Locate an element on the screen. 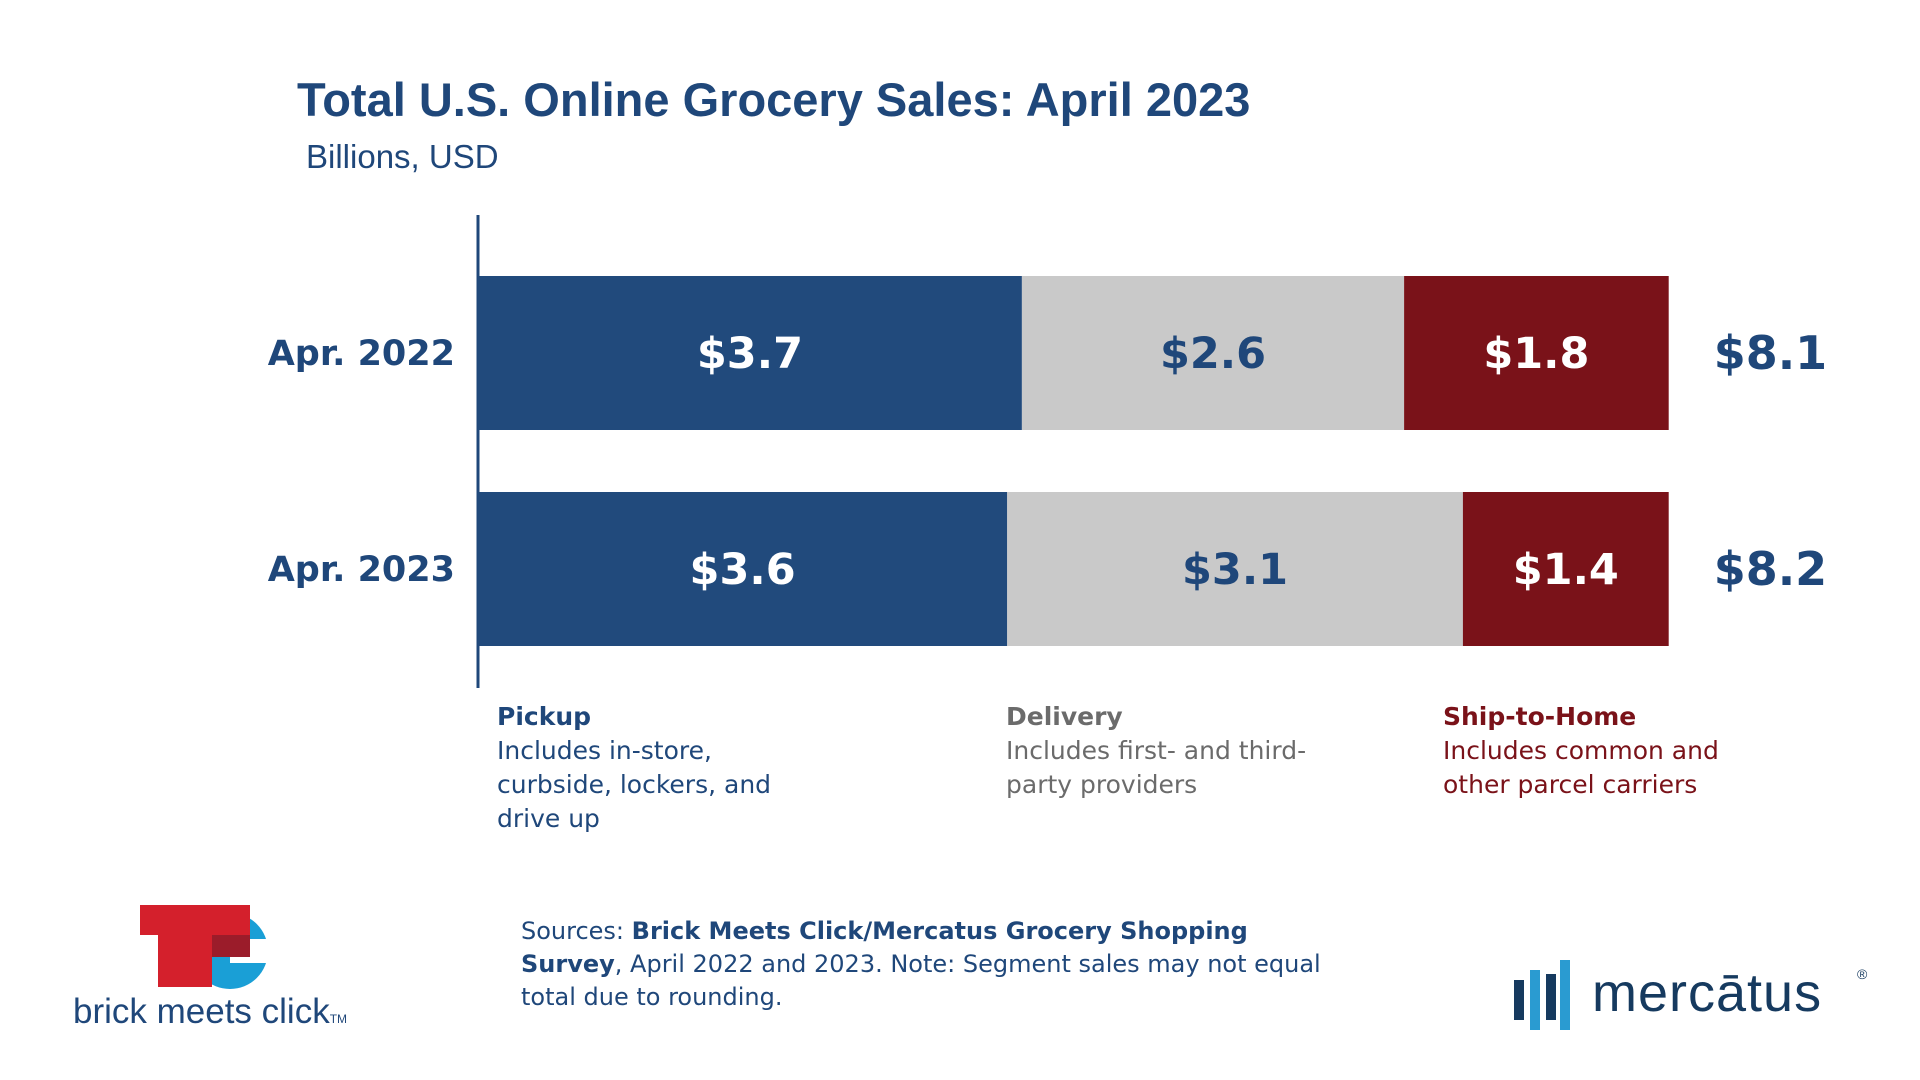  bar-label-pickup-0: $3.7 is located at coordinates (750, 354).